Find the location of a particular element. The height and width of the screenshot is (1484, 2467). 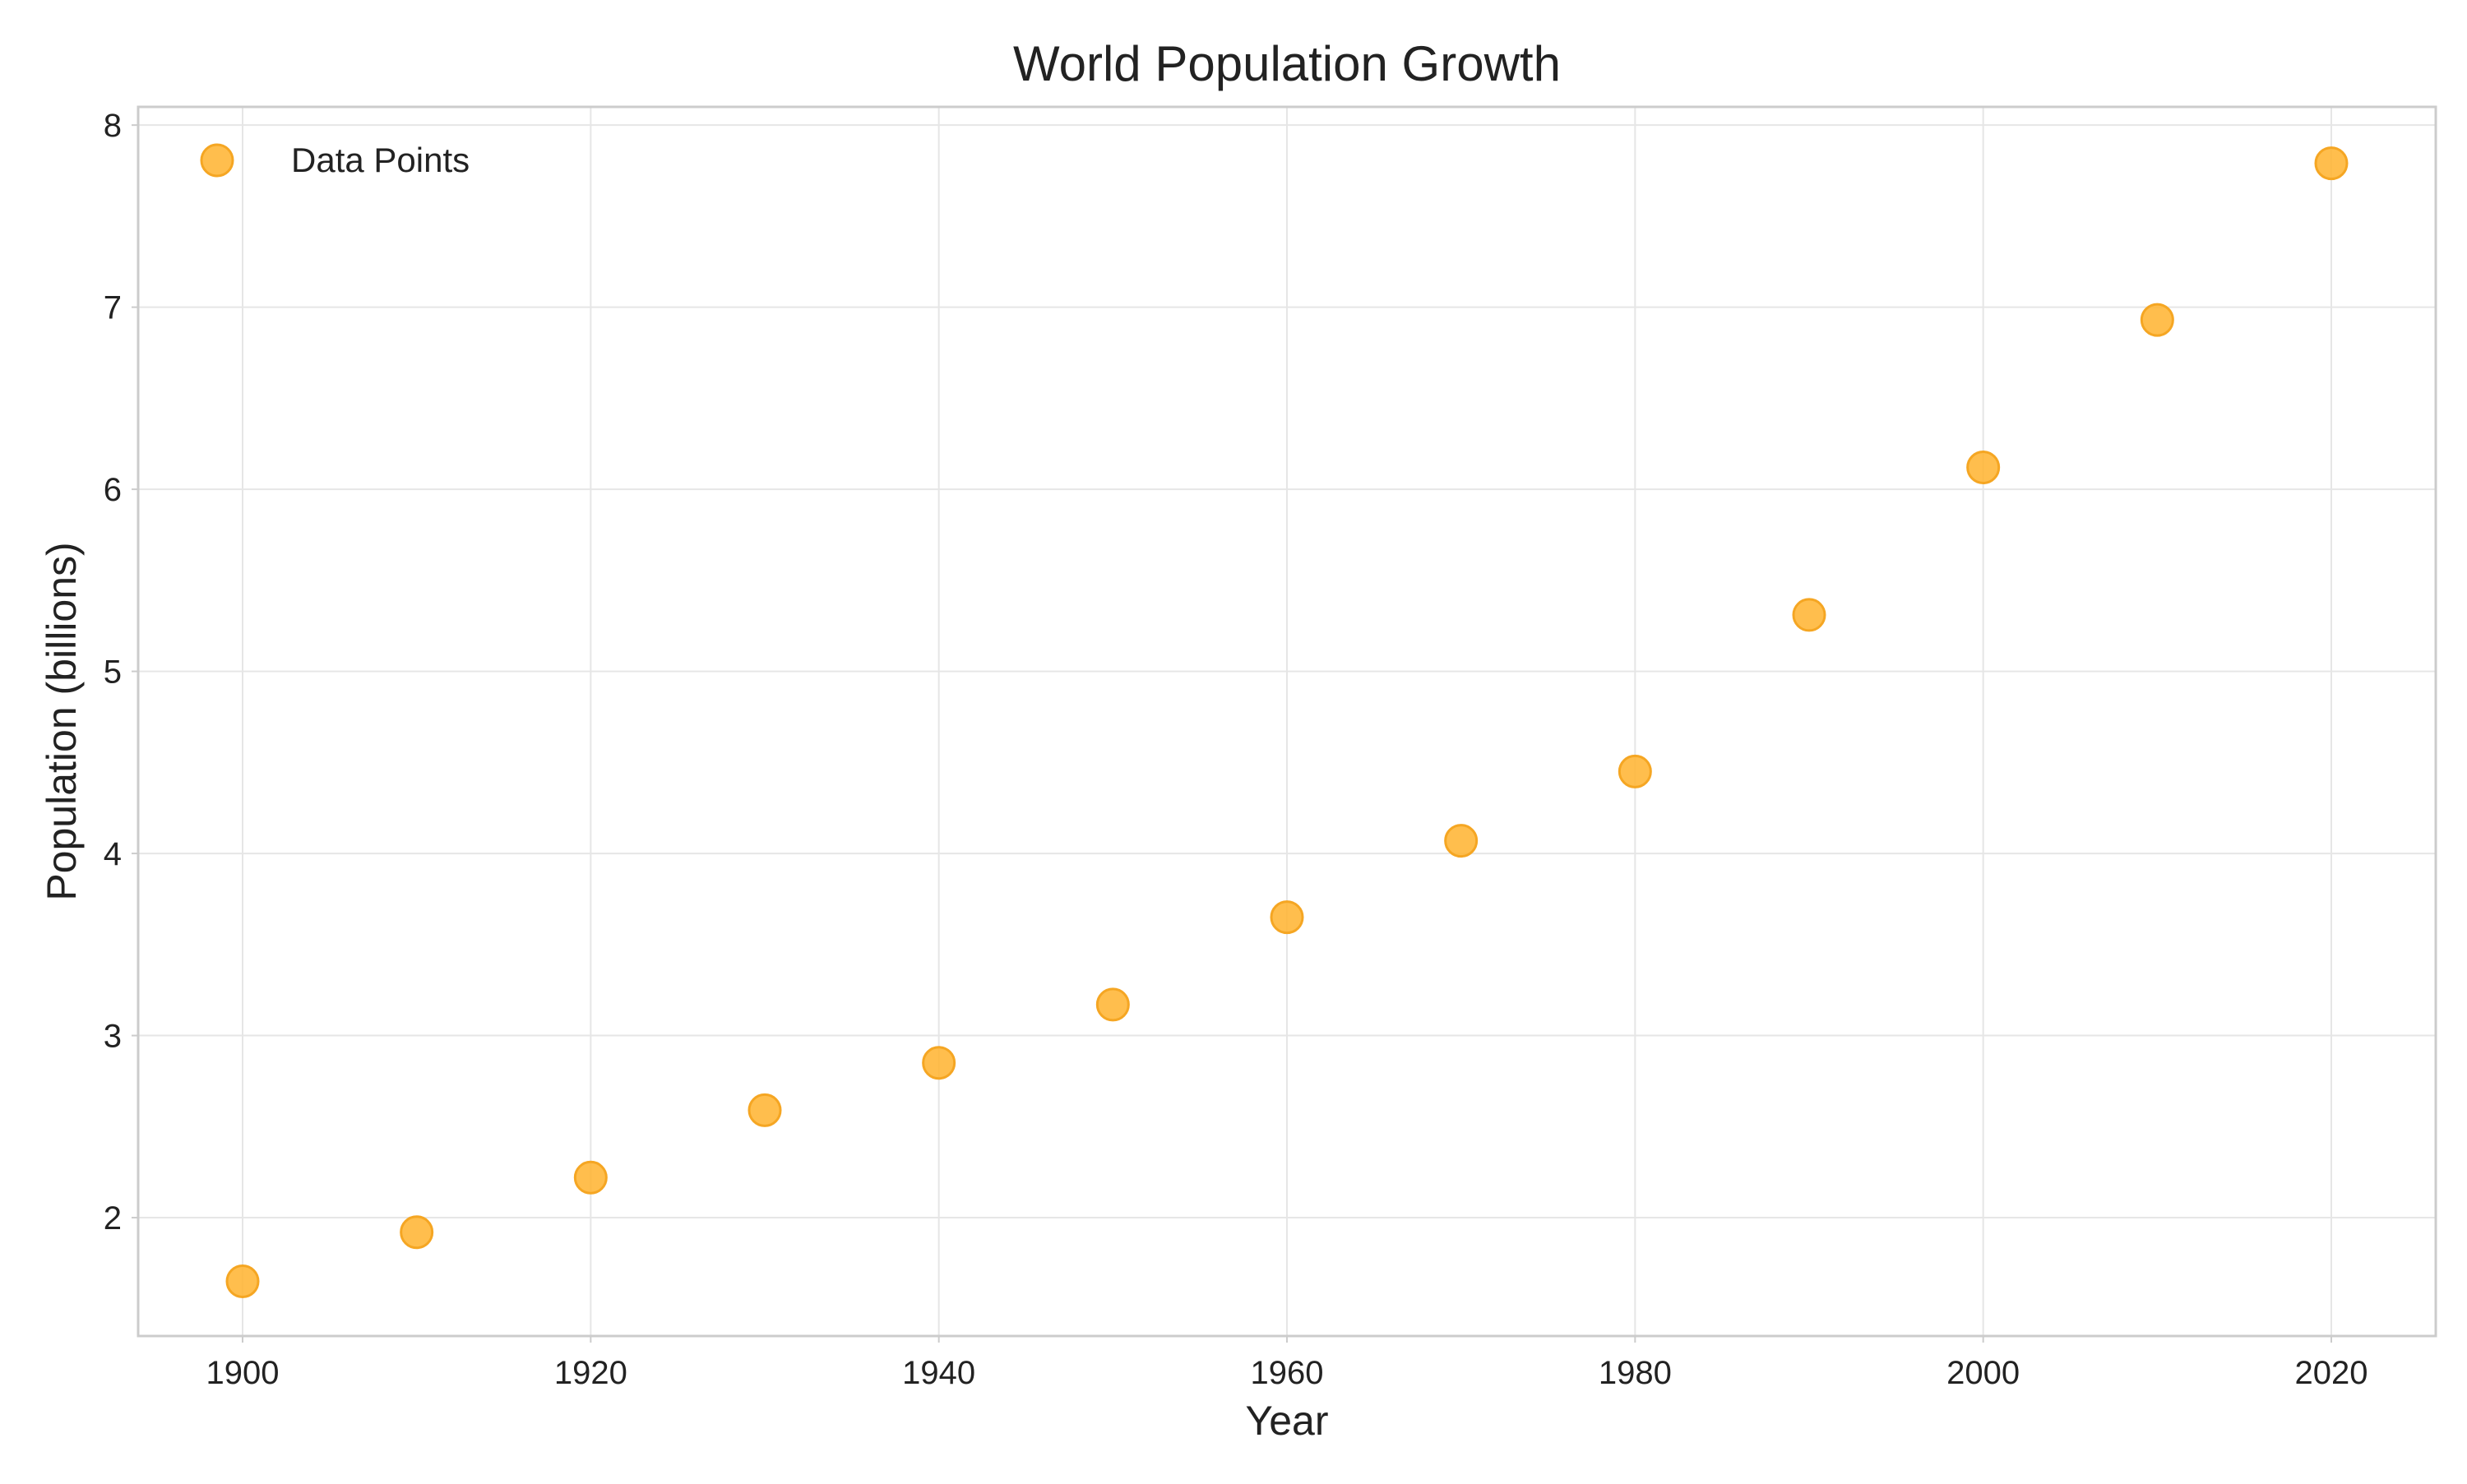

legend-label: Data Points is located at coordinates (380, 160).